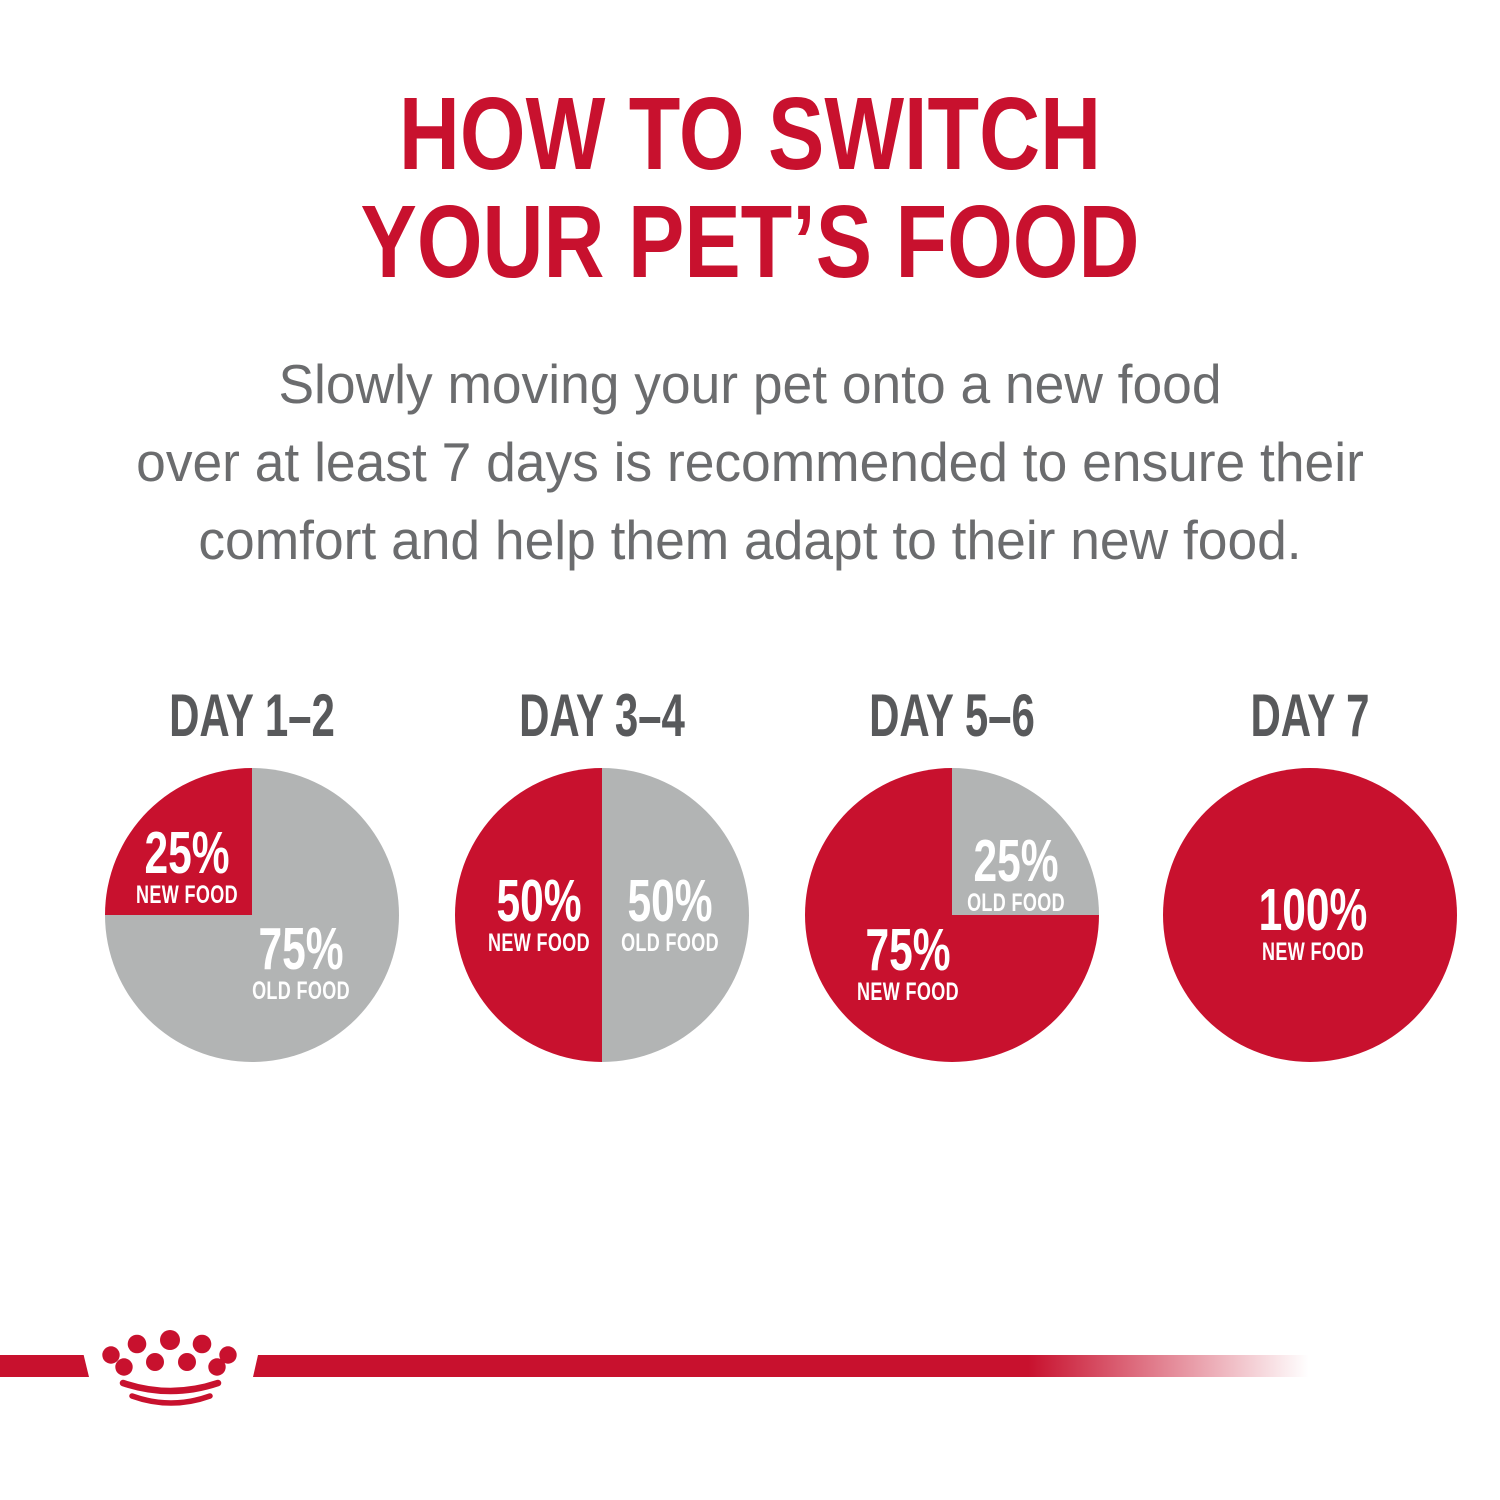  Describe the element at coordinates (1313, 910) in the screenshot. I see `slice-percent: 100%` at that location.